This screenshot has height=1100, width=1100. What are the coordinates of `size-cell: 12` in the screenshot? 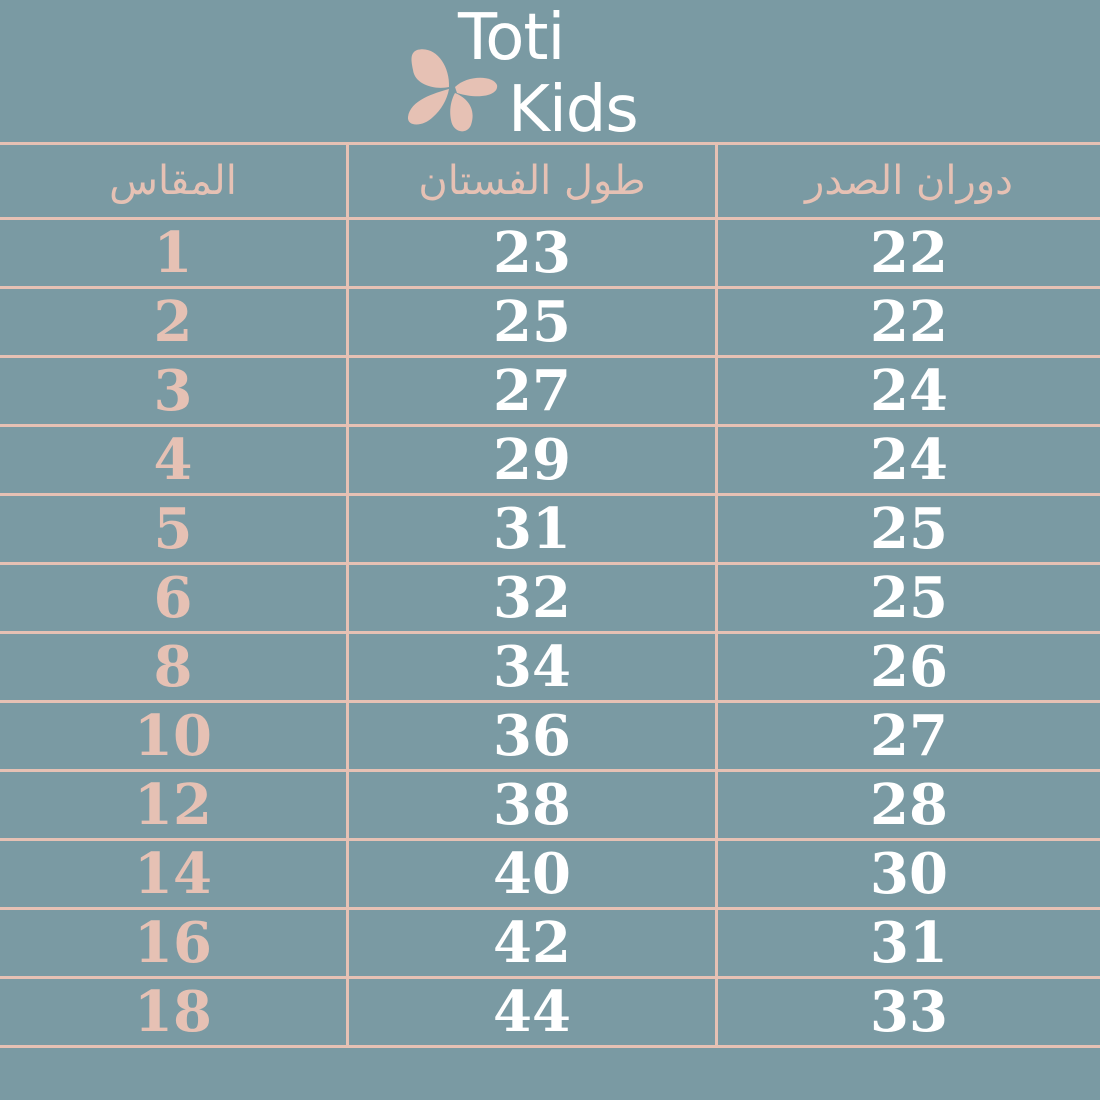 It's located at (174, 805).